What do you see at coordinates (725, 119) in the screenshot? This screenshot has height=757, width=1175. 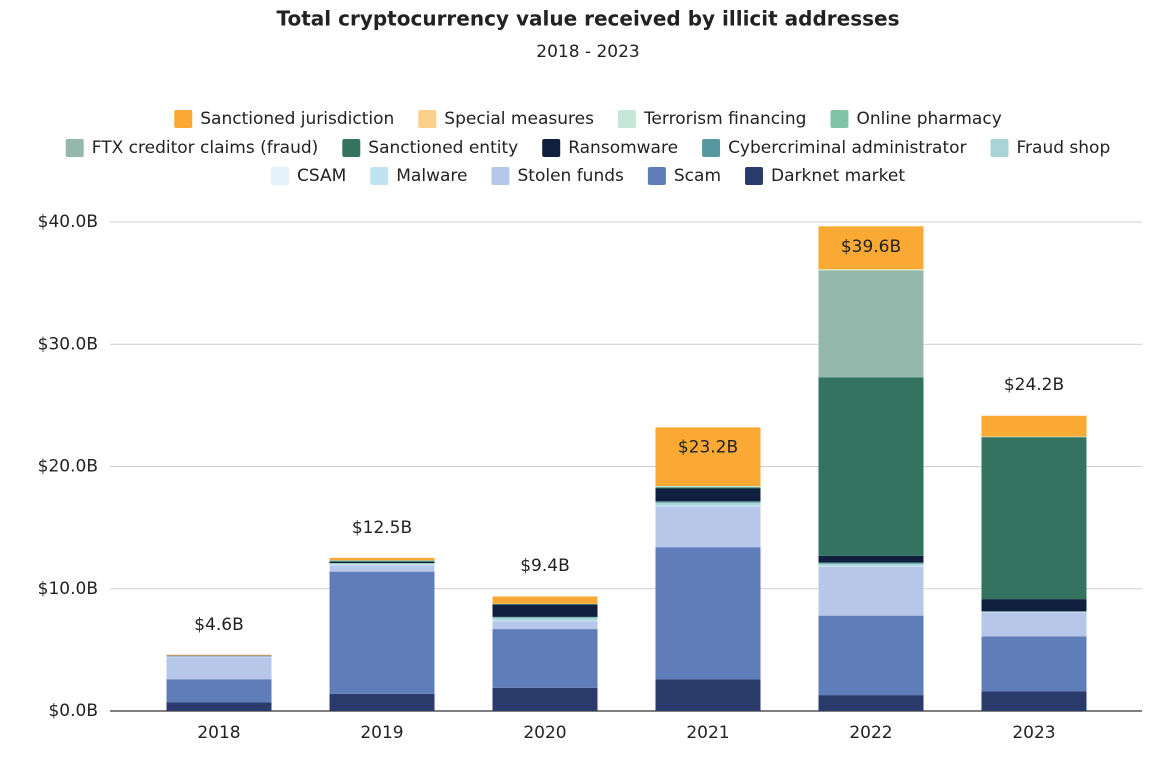 I see `legend-label: Terrorism financing` at bounding box center [725, 119].